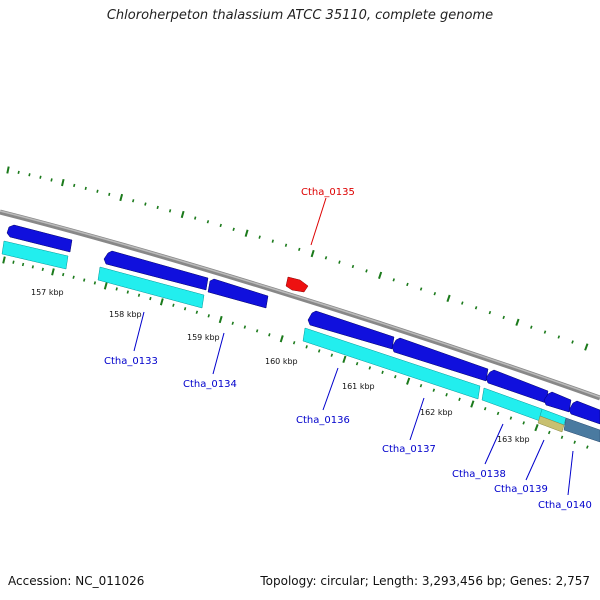  I want to click on gene-label-ctha-0140: Ctha_0140, so click(565, 505).